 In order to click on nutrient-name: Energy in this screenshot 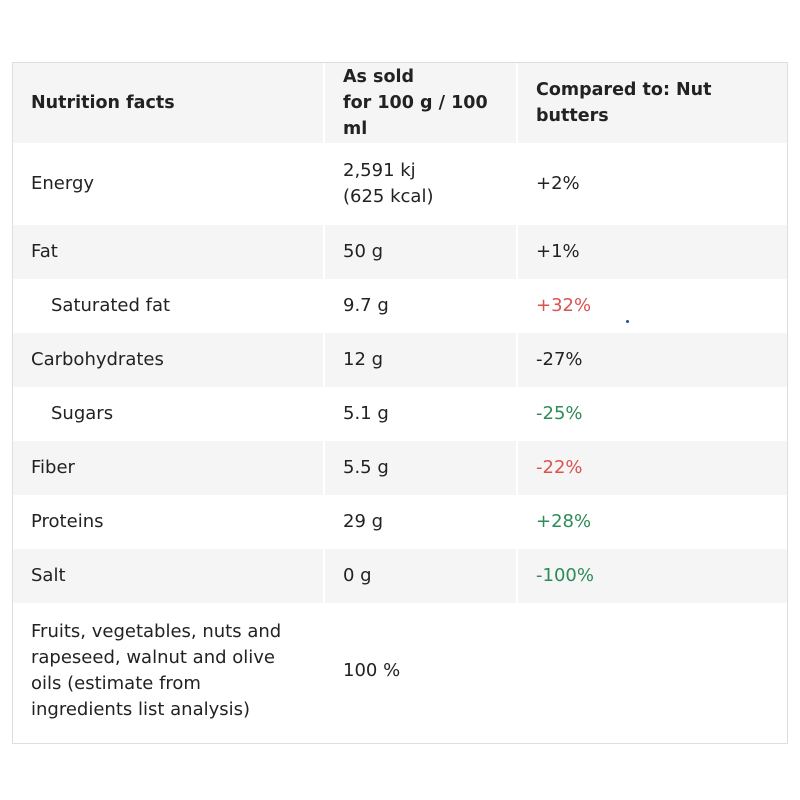, I will do `click(168, 184)`.